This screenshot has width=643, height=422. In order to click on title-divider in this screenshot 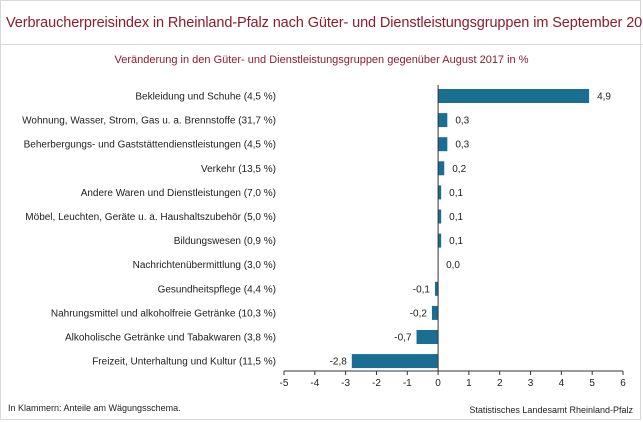, I will do `click(321, 44)`.